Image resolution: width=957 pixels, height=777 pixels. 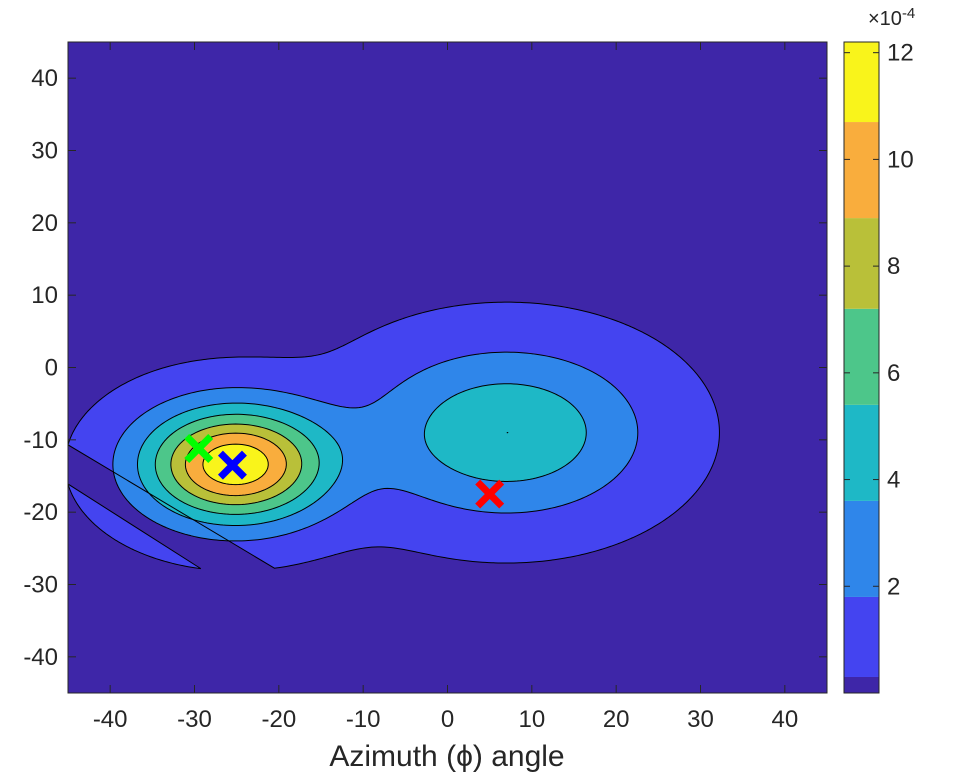 I want to click on colorbar-exponent: ×10⁻⁴, so click(x=891, y=17).